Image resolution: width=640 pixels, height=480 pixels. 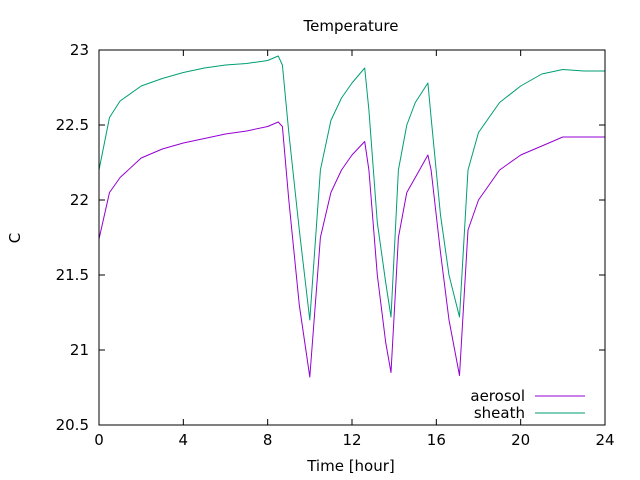 I want to click on x-tick-label: 16, so click(x=436, y=440).